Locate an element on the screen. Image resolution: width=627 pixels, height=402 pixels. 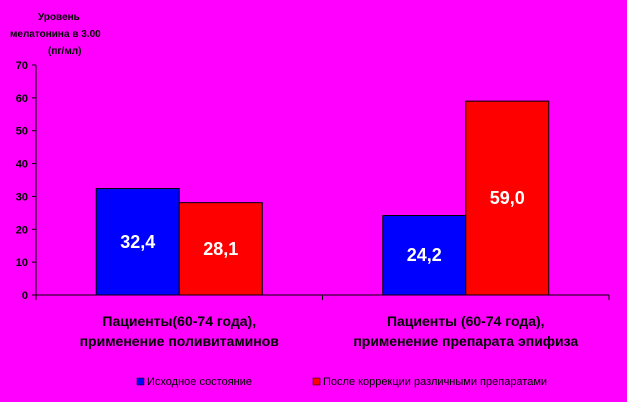
y-axis-title-line: Уровень is located at coordinates (59, 17).